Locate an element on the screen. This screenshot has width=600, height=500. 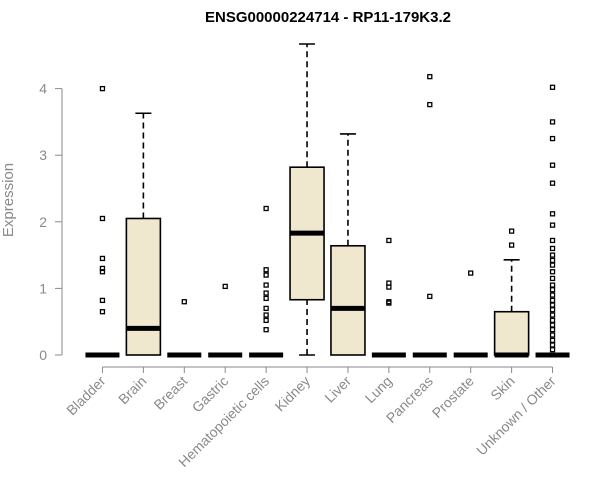
y-tick-label: 0 is located at coordinates (43, 355).